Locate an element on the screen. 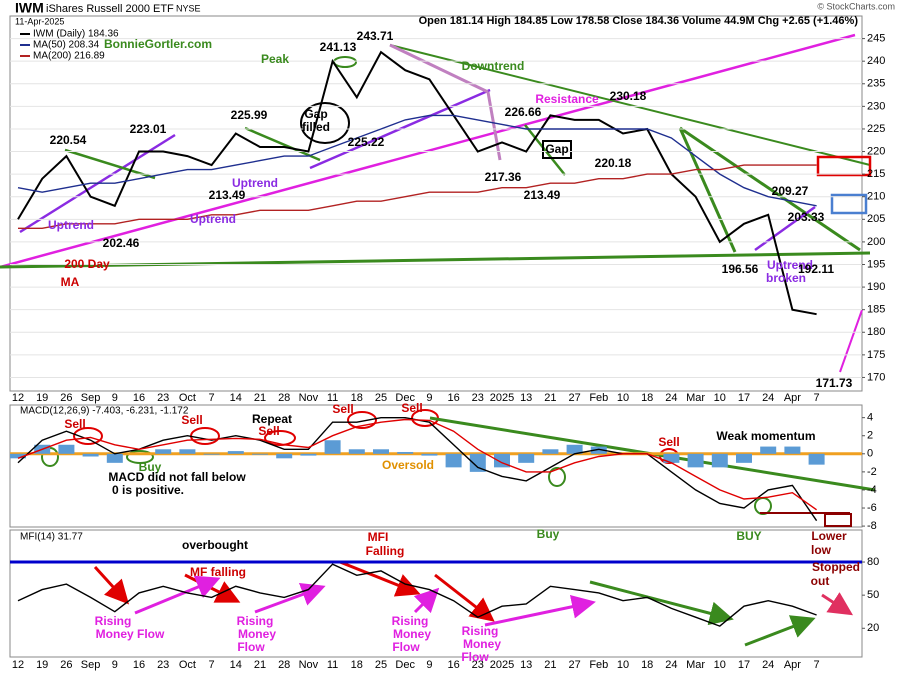  annotation: broken is located at coordinates (786, 278).